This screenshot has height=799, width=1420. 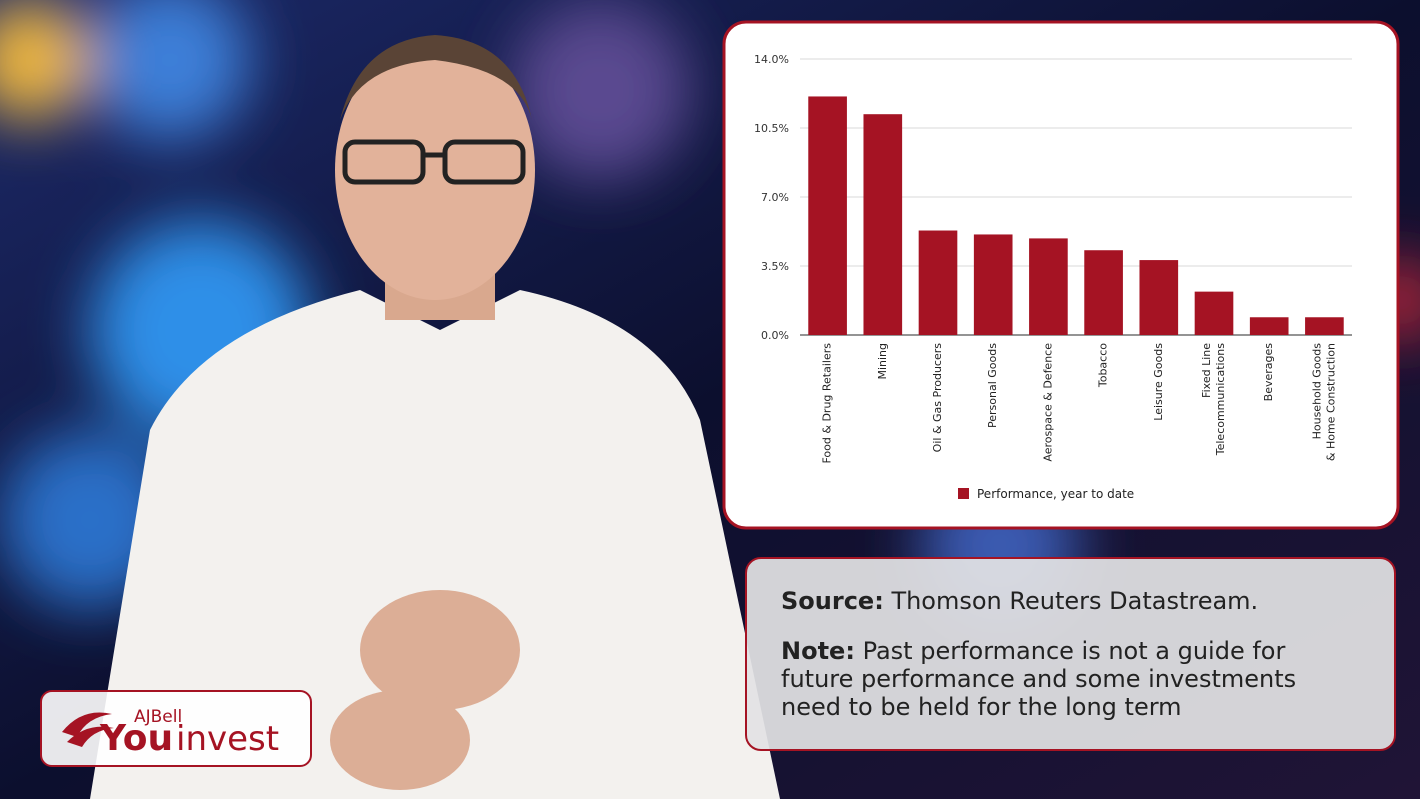 What do you see at coordinates (1213, 399) in the screenshot?
I see `x-tick-label: Fixed Line Telecommunications` at bounding box center [1213, 399].